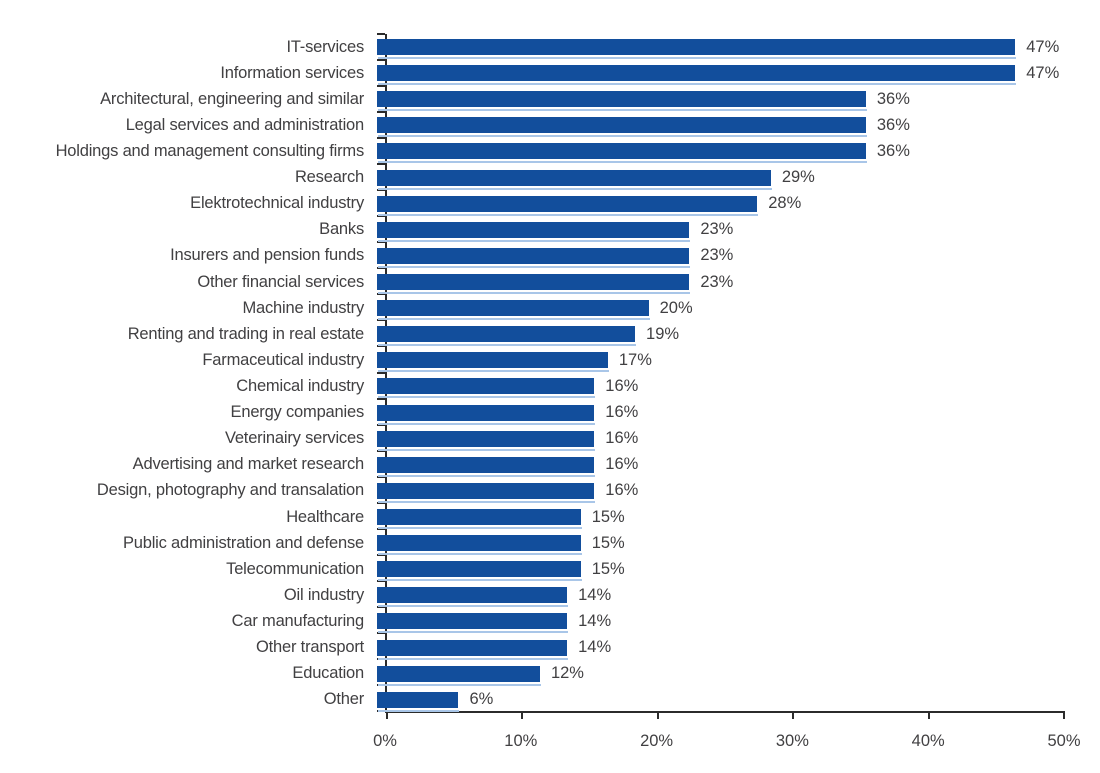 Image resolution: width=1100 pixels, height=773 pixels. I want to click on value-label: 6%, so click(481, 699).